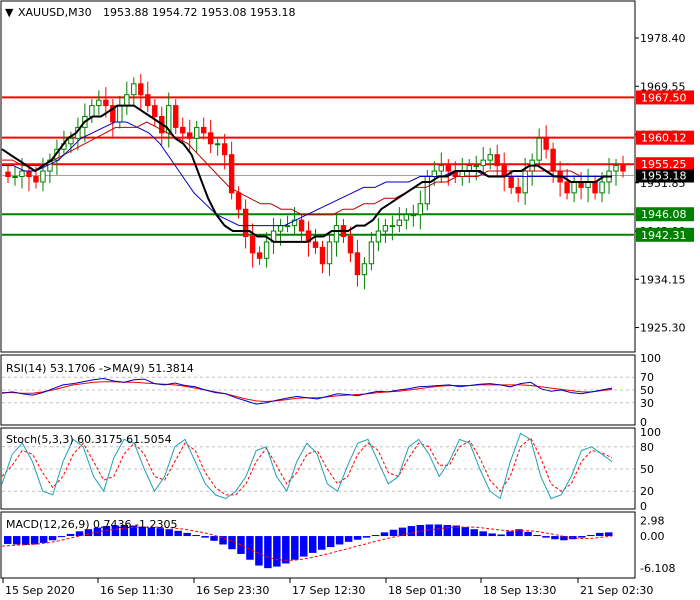 This screenshot has width=700, height=600. What do you see at coordinates (643, 506) in the screenshot?
I see `stoch-tick-label: 0` at bounding box center [643, 506].